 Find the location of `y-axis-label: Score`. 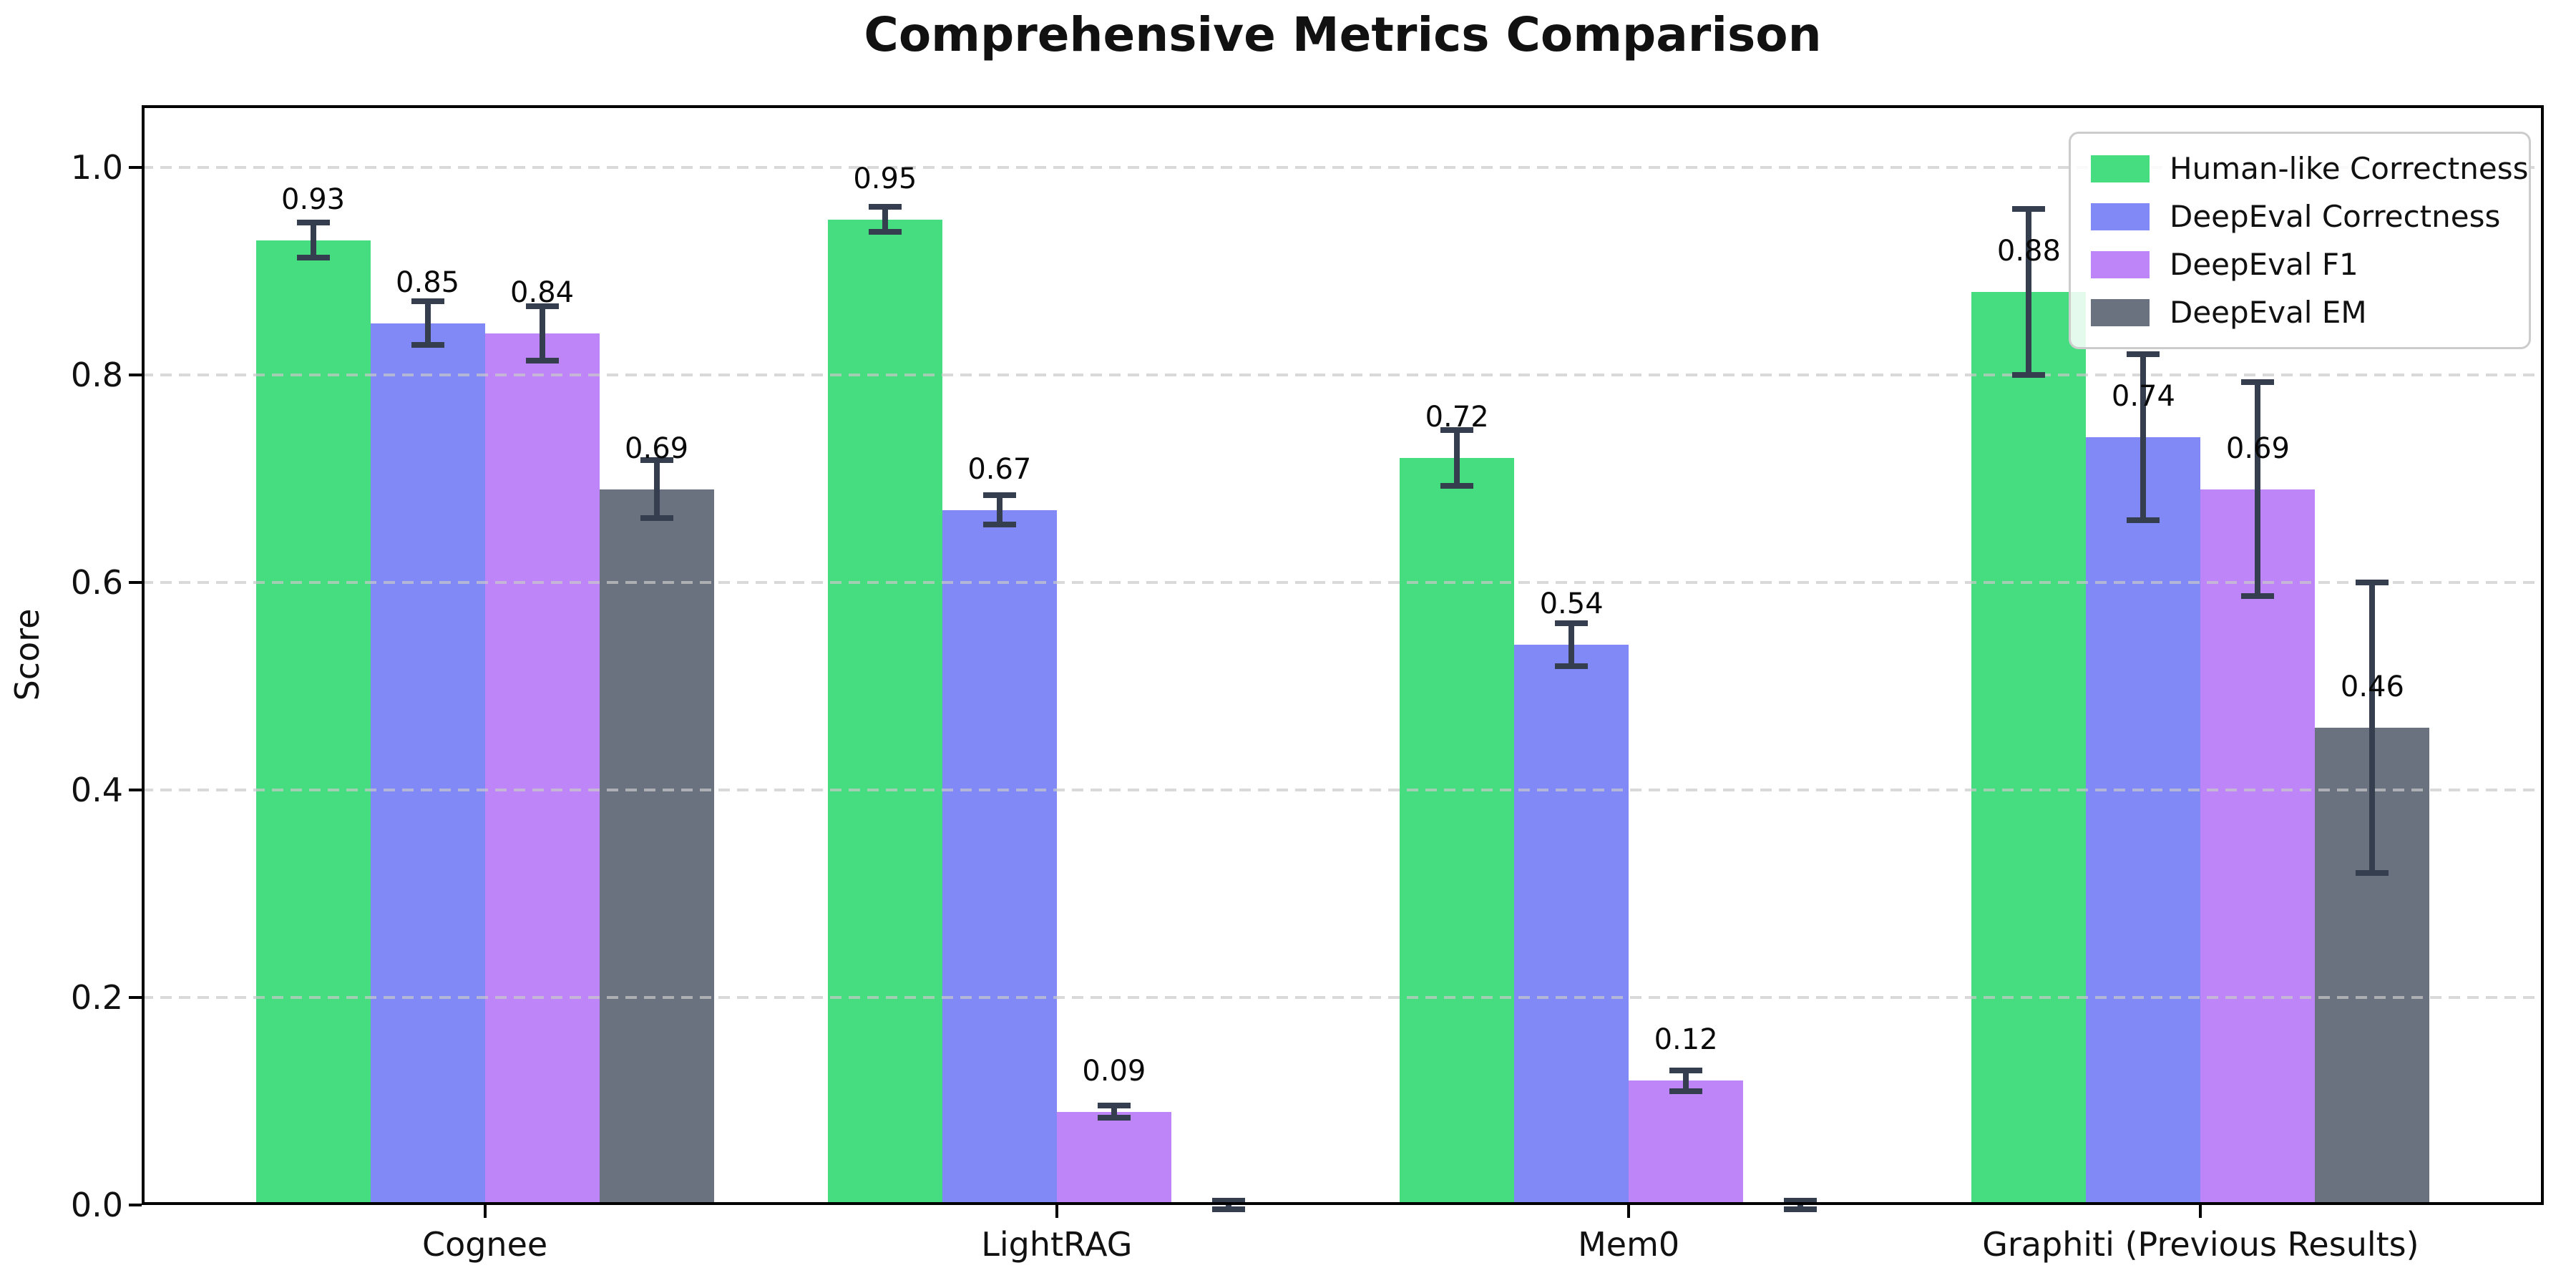

y-axis-label: Score is located at coordinates (27, 654).